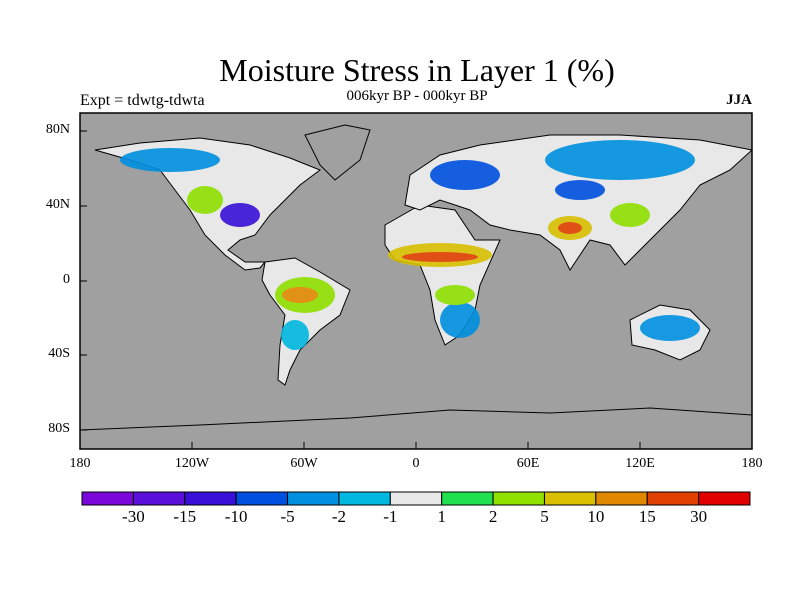  What do you see at coordinates (580, 190) in the screenshot?
I see `anomaly-asia-central` at bounding box center [580, 190].